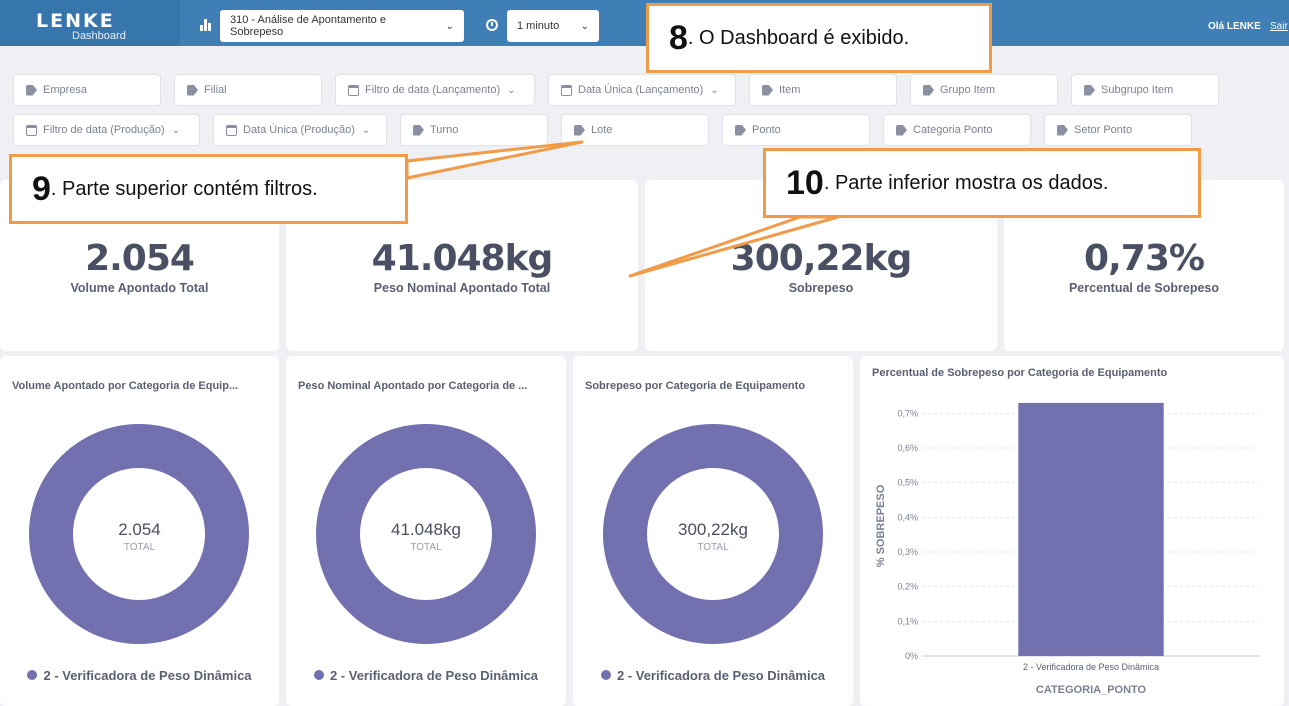 Image resolution: width=1289 pixels, height=706 pixels. I want to click on y-tick-label: 0,1%, so click(907, 621).